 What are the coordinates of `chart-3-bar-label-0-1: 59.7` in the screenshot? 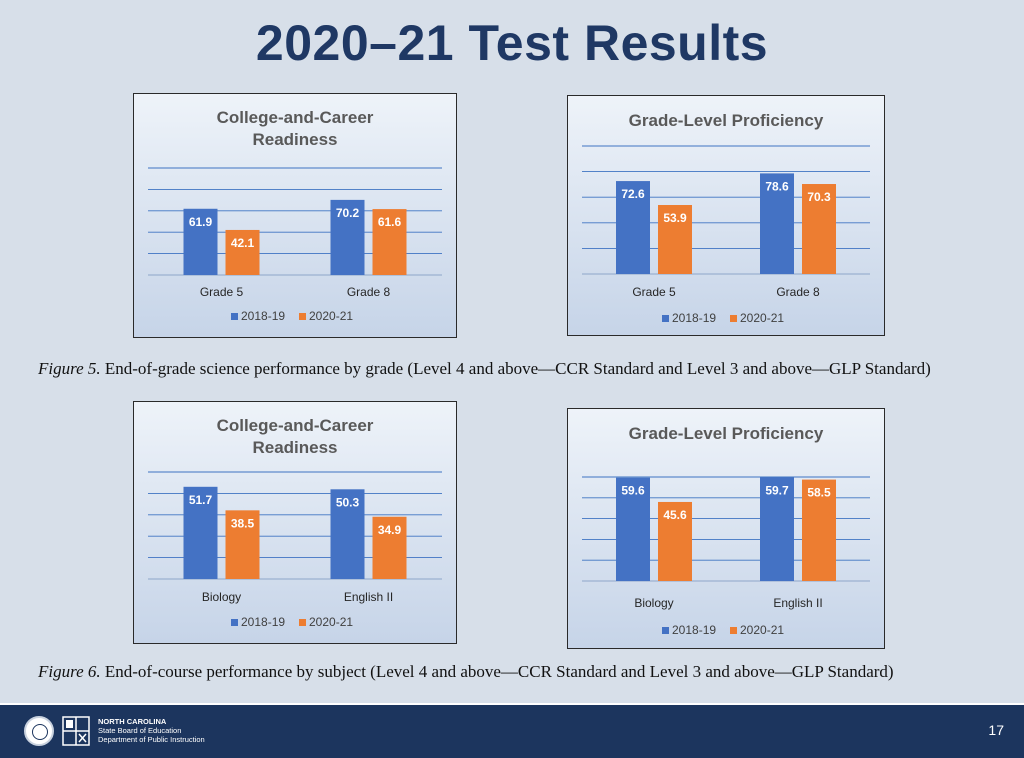 It's located at (777, 491).